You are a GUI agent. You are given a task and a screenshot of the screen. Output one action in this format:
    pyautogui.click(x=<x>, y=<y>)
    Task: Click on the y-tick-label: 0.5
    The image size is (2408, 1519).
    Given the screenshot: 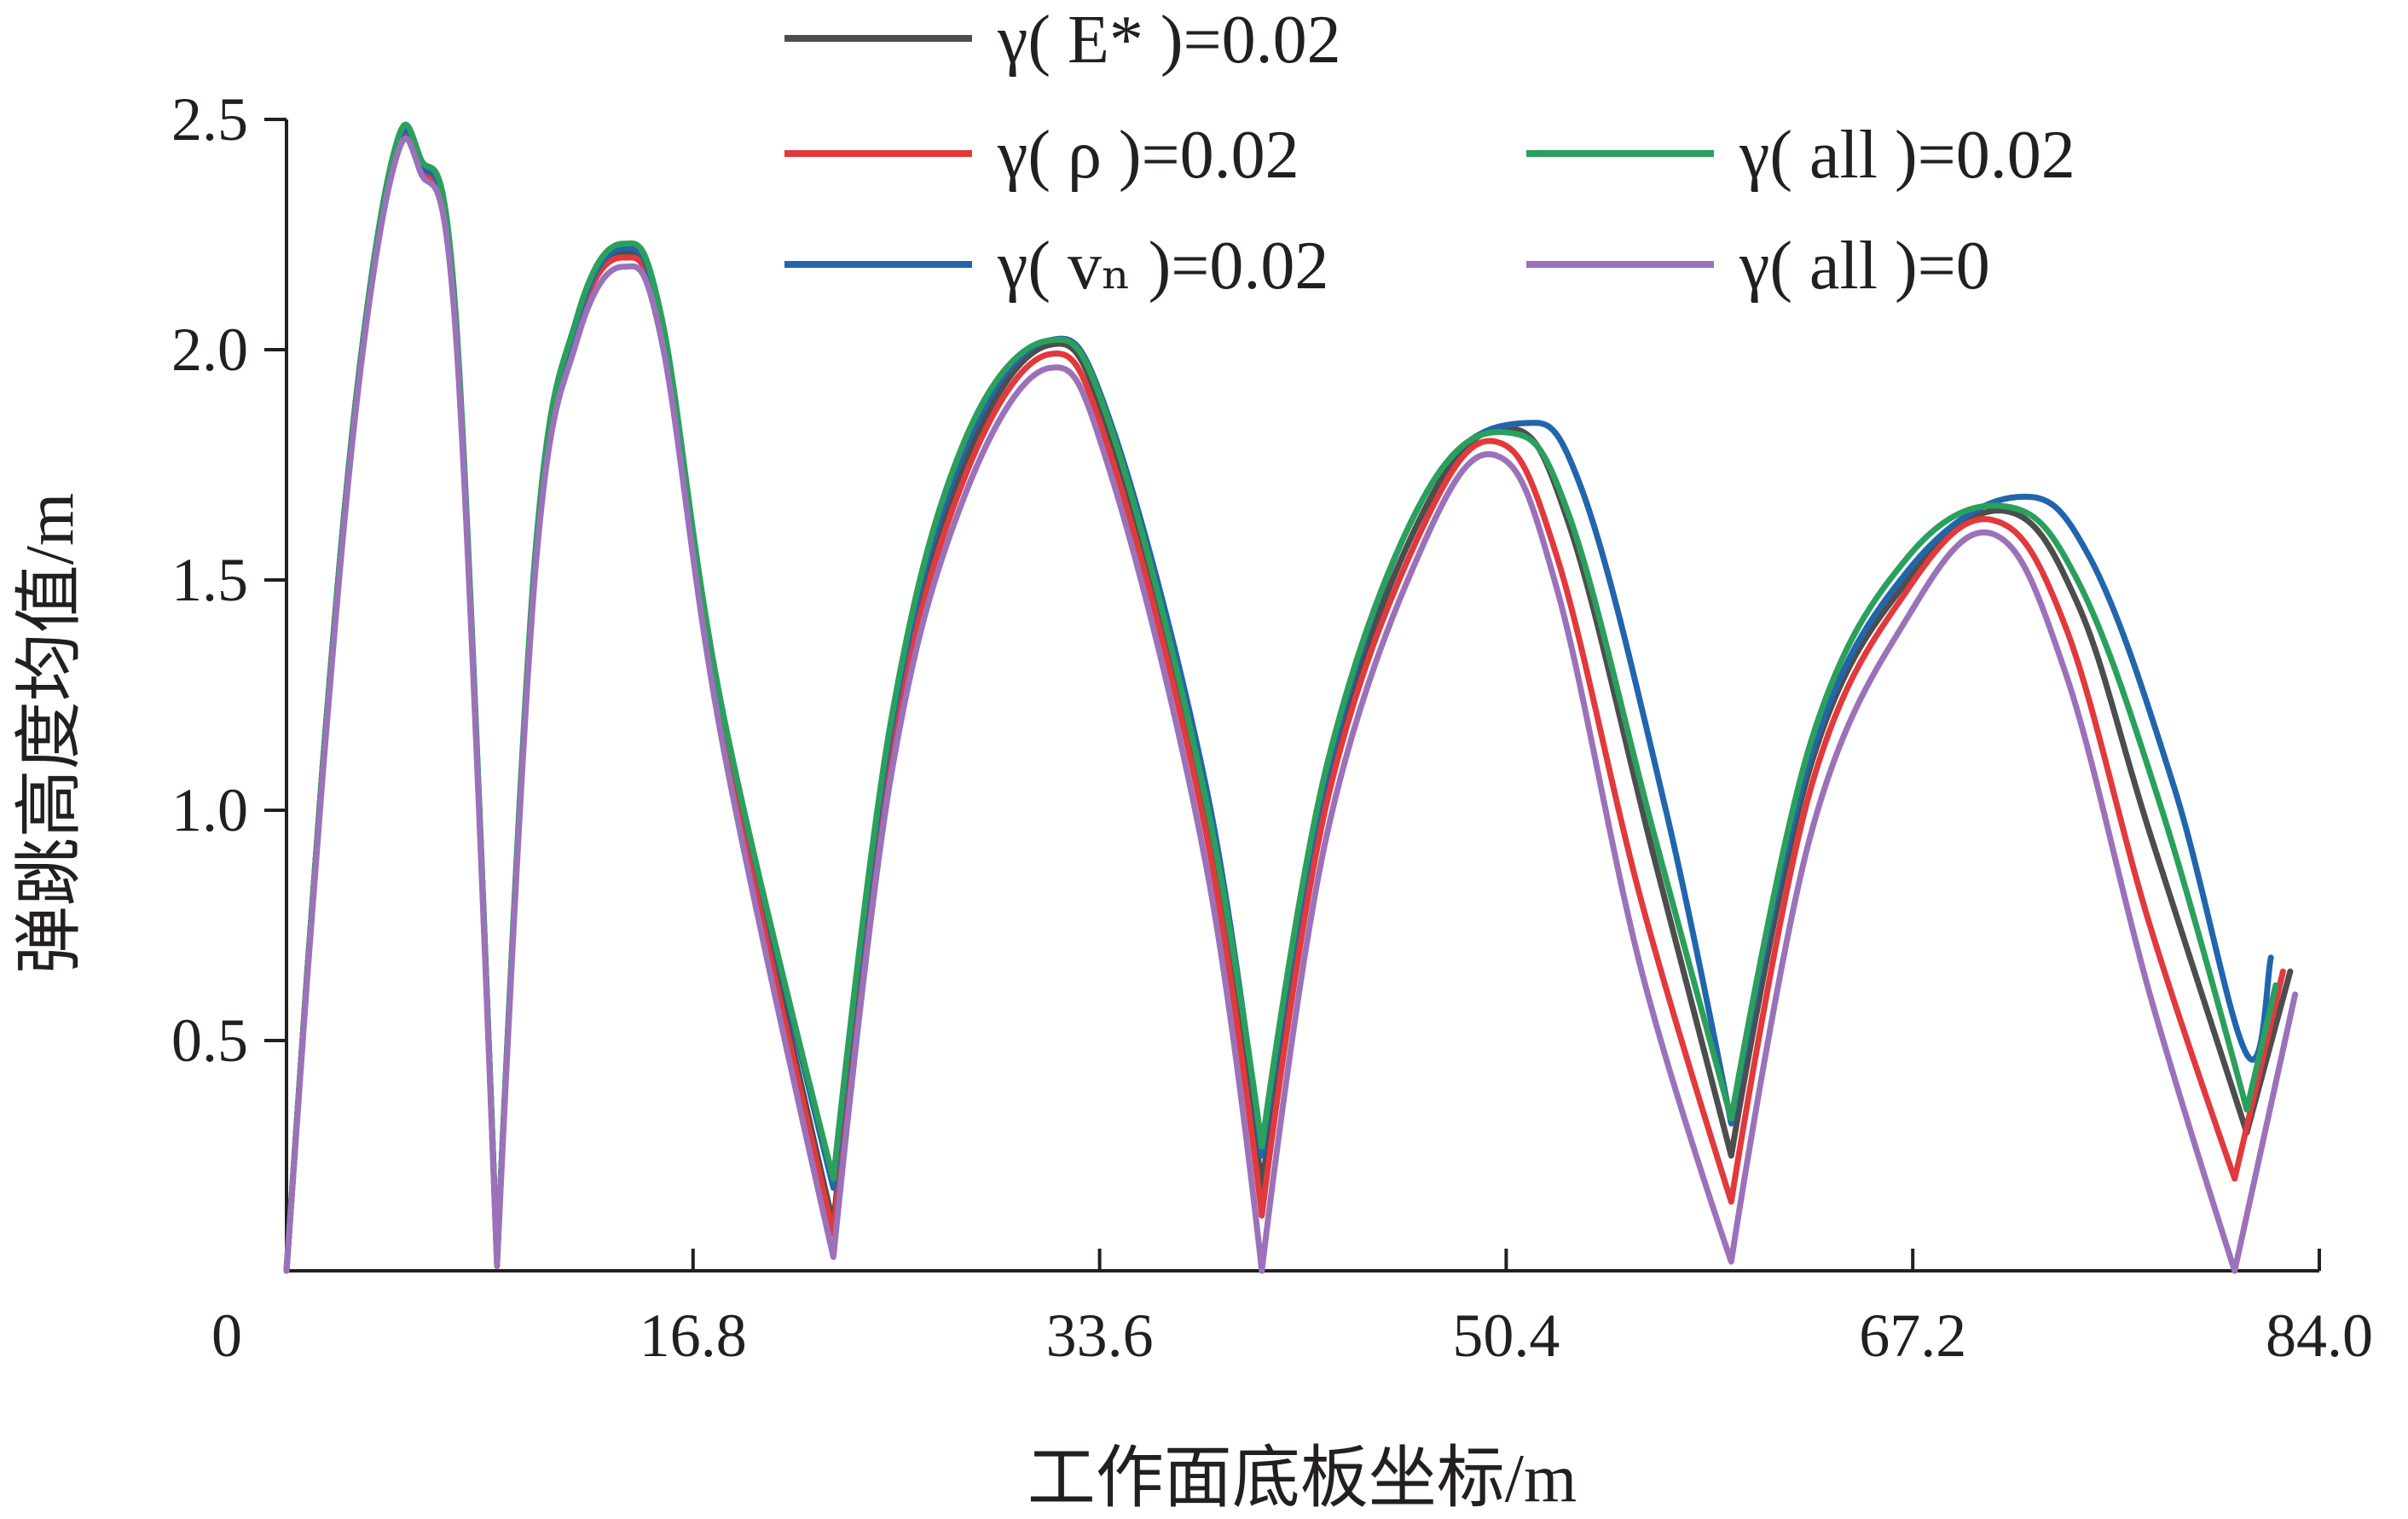 What is the action you would take?
    pyautogui.click(x=209, y=1040)
    